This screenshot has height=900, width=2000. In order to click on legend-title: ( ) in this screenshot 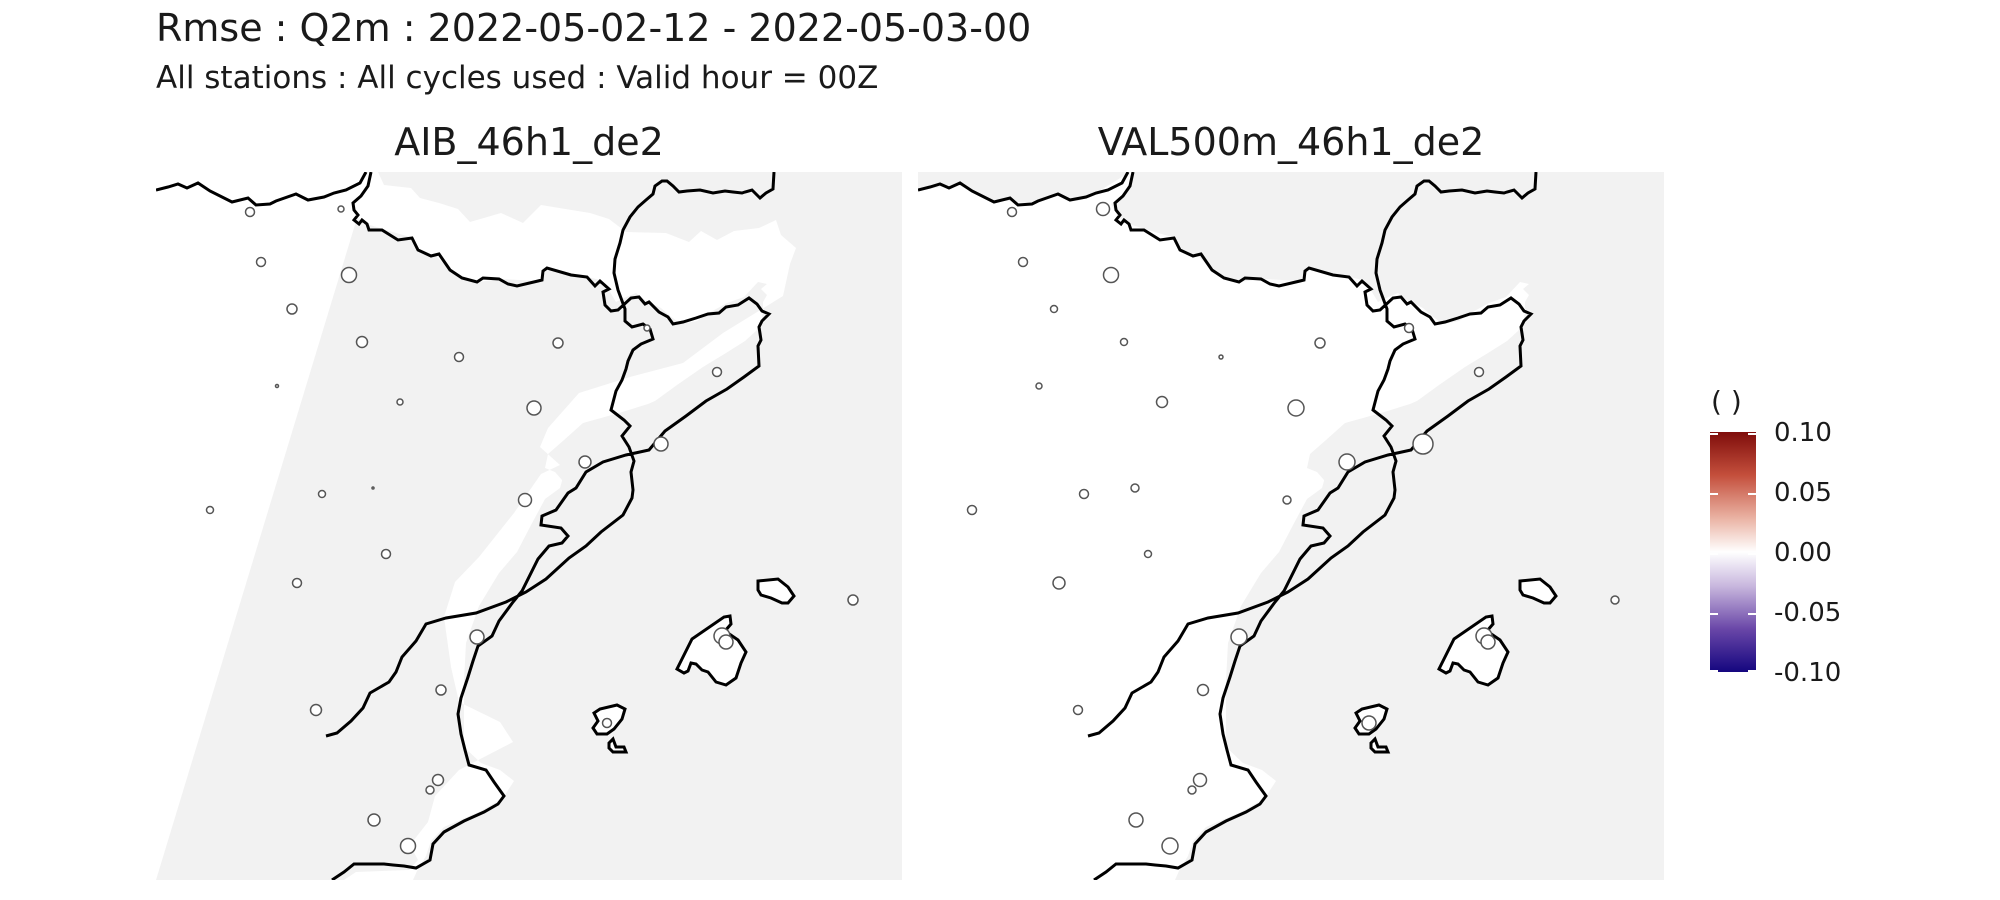, I will do `click(1726, 401)`.